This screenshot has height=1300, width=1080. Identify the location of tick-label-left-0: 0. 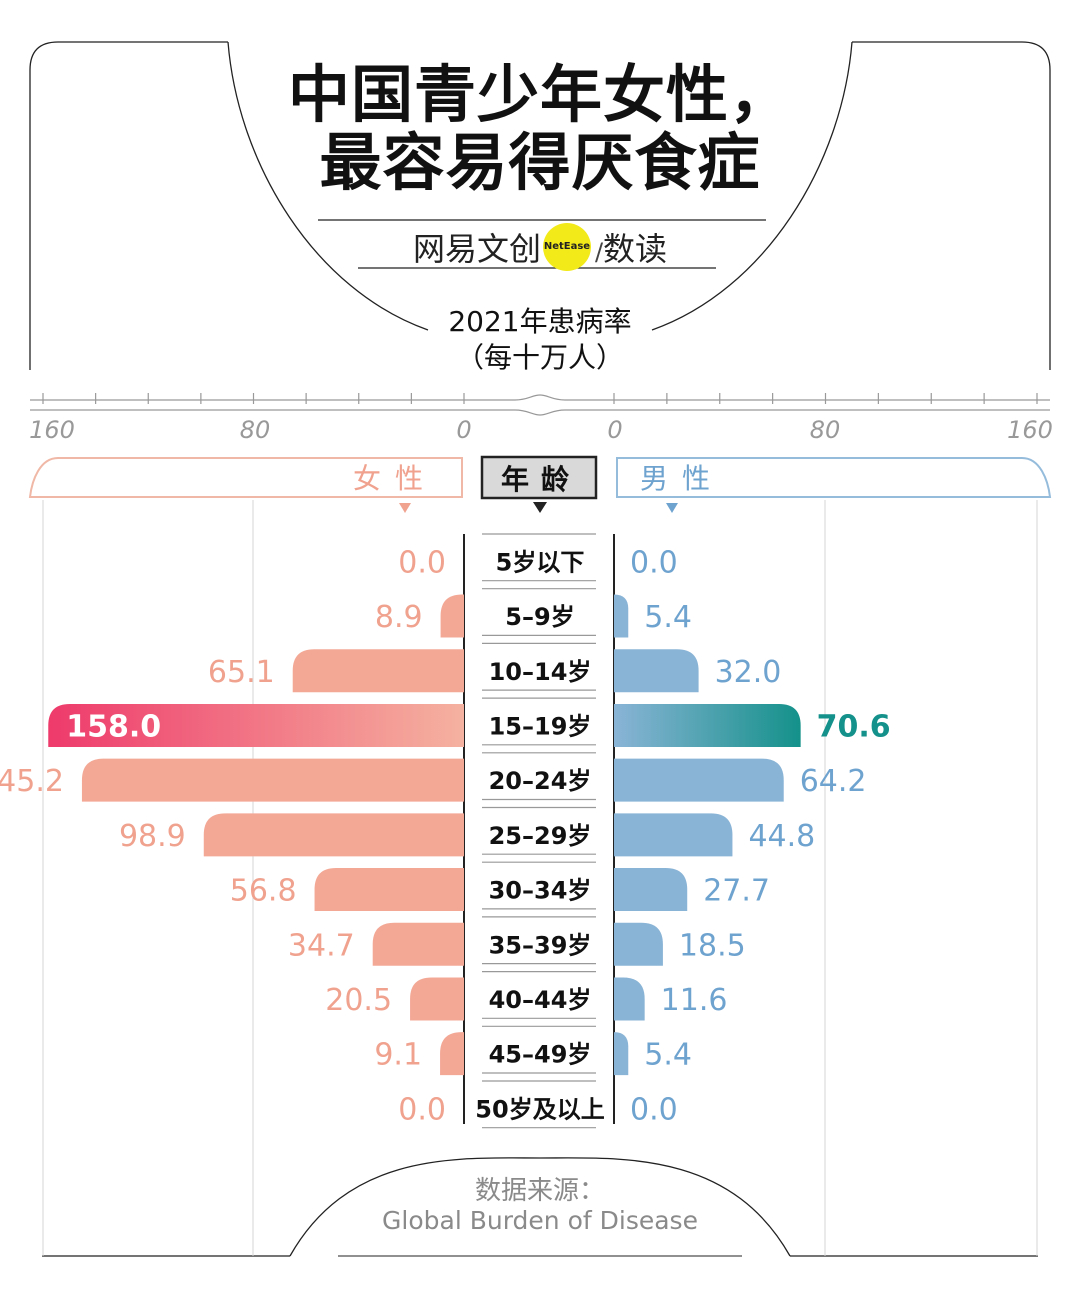
(463, 430).